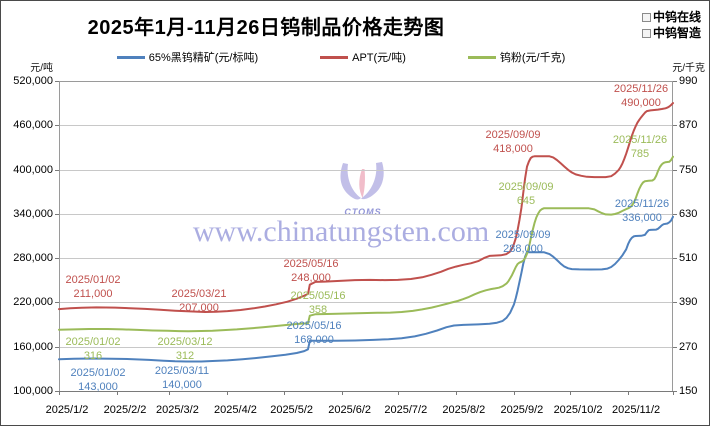 Image resolution: width=710 pixels, height=426 pixels. What do you see at coordinates (688, 391) in the screenshot?
I see `right-axis-tick-label: 150` at bounding box center [688, 391].